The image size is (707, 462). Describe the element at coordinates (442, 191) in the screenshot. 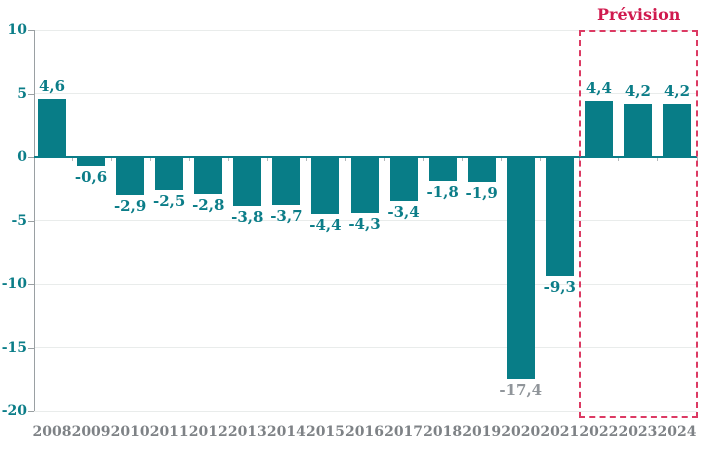

I see `value-label-2018: -1,8` at that location.